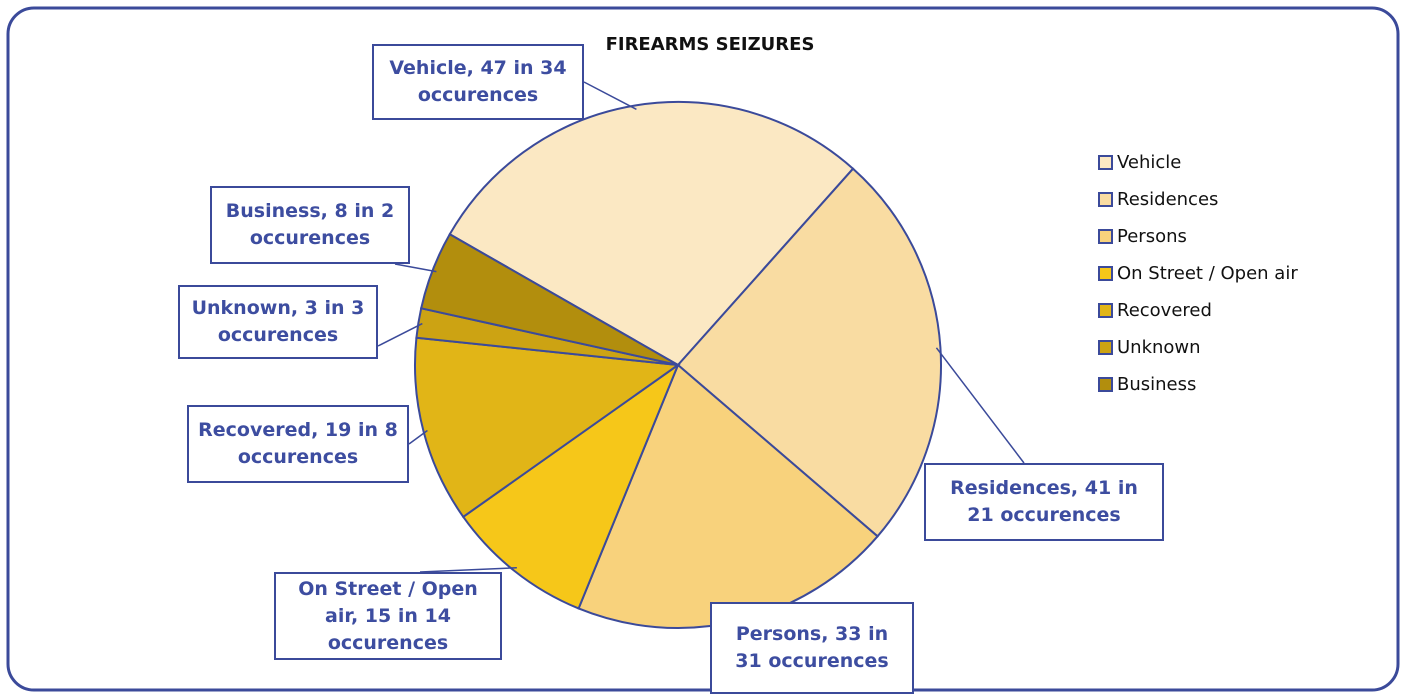 This screenshot has width=1406, height=698. What do you see at coordinates (298, 444) in the screenshot?
I see `data-label: Recovered, 19 in 8 occurences` at bounding box center [298, 444].